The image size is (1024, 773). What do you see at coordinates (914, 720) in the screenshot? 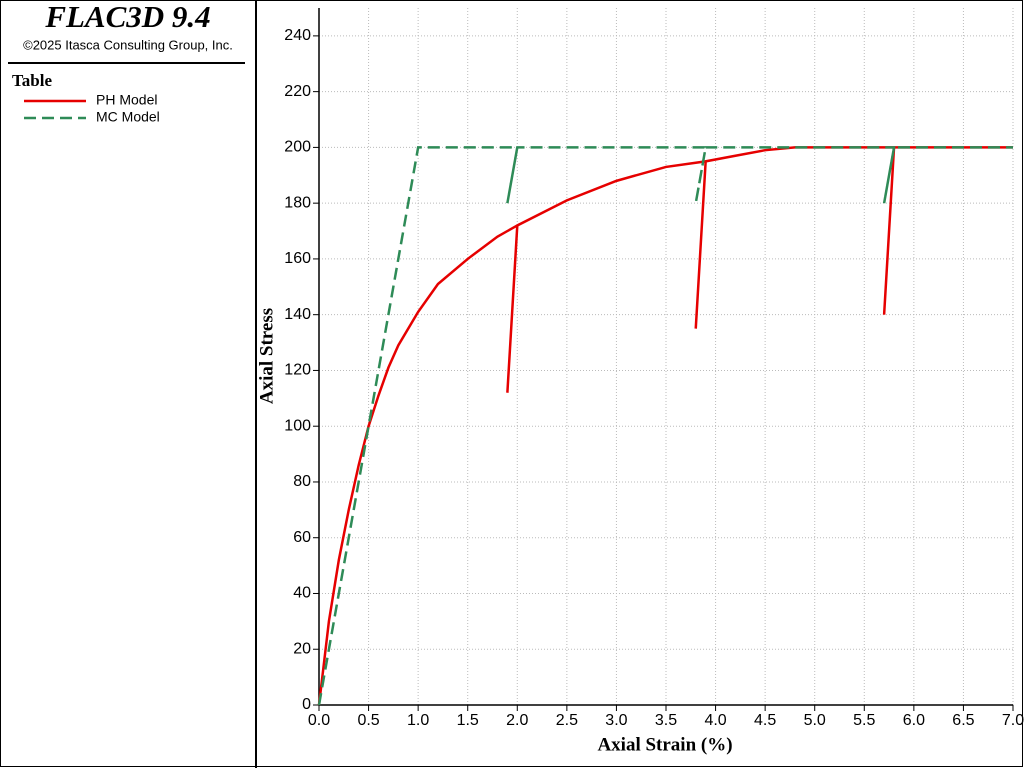
I see `x-tick-label: 6.0` at bounding box center [914, 720].